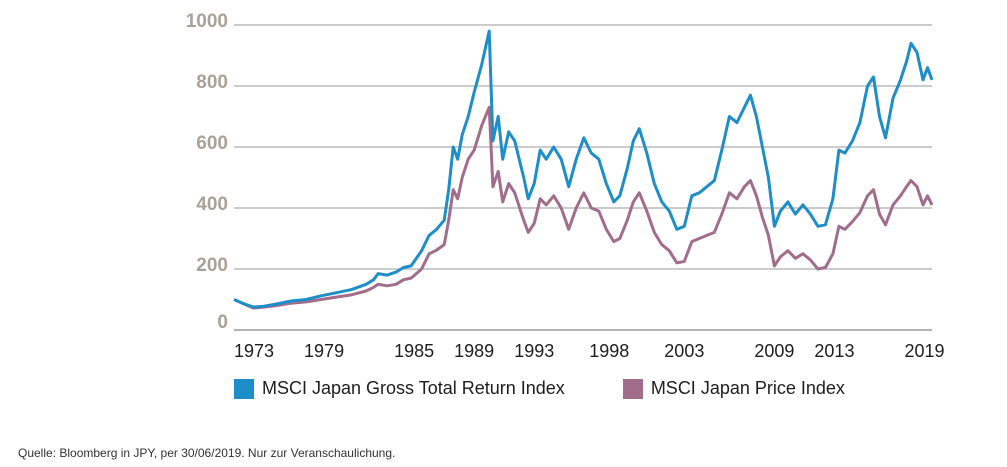 This screenshot has width=1007, height=467. What do you see at coordinates (244, 388) in the screenshot?
I see `legend-swatch-total-return` at bounding box center [244, 388].